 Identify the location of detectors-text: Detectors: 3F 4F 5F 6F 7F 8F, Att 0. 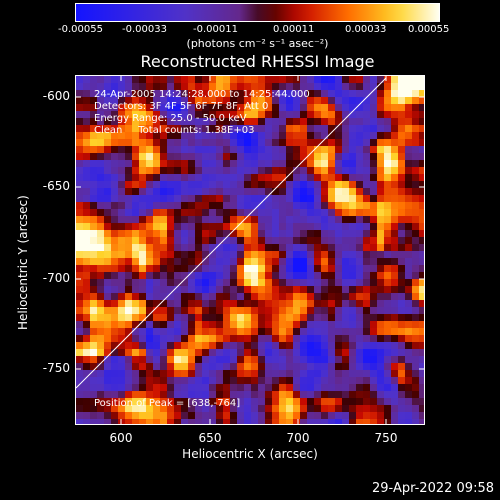
(181, 106).